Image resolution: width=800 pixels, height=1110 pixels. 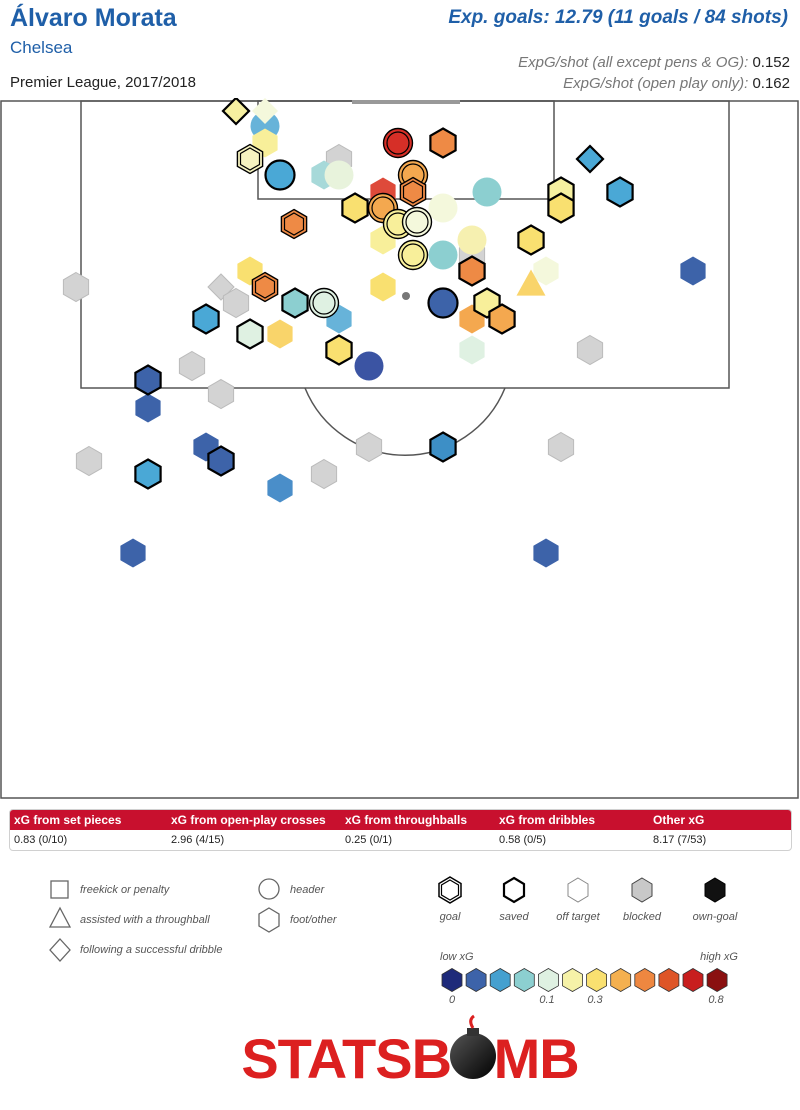 What do you see at coordinates (618, 17) in the screenshot?
I see `expected-goals-total: Exp. goals: 12.79 (11 goals / 84 shots)` at bounding box center [618, 17].